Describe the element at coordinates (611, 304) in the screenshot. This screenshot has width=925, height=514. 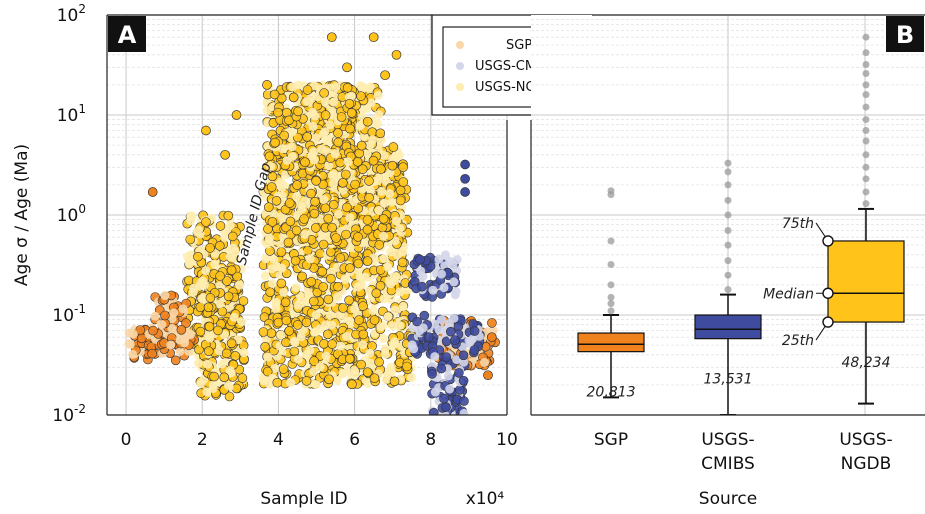
I see `outlier-sgp` at that location.